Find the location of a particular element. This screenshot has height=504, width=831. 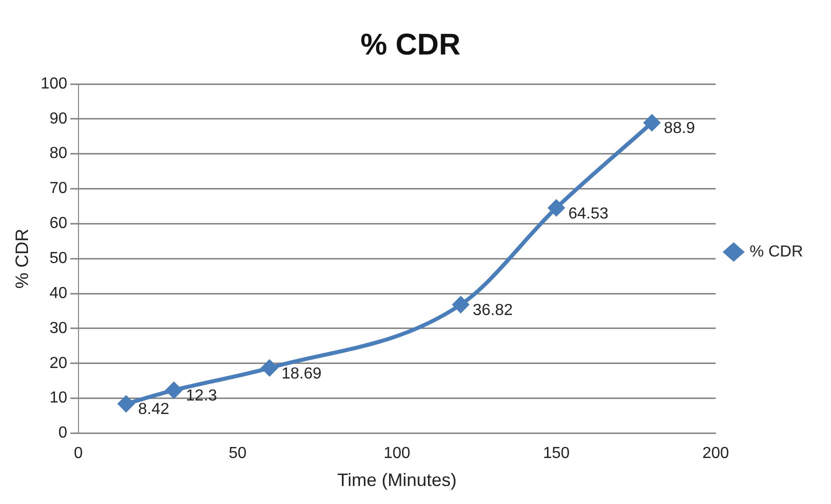

x-tick-label: 150 is located at coordinates (556, 453).